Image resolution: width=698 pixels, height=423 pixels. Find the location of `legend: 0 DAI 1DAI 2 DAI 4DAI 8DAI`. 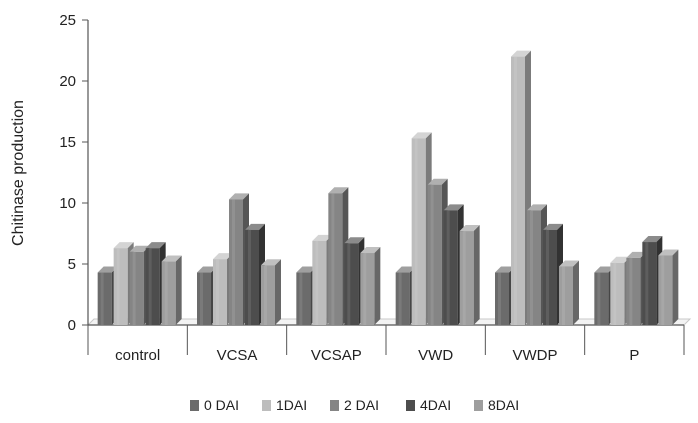

legend: 0 DAI 1DAI 2 DAI 4DAI 8DAI is located at coordinates (354, 405).